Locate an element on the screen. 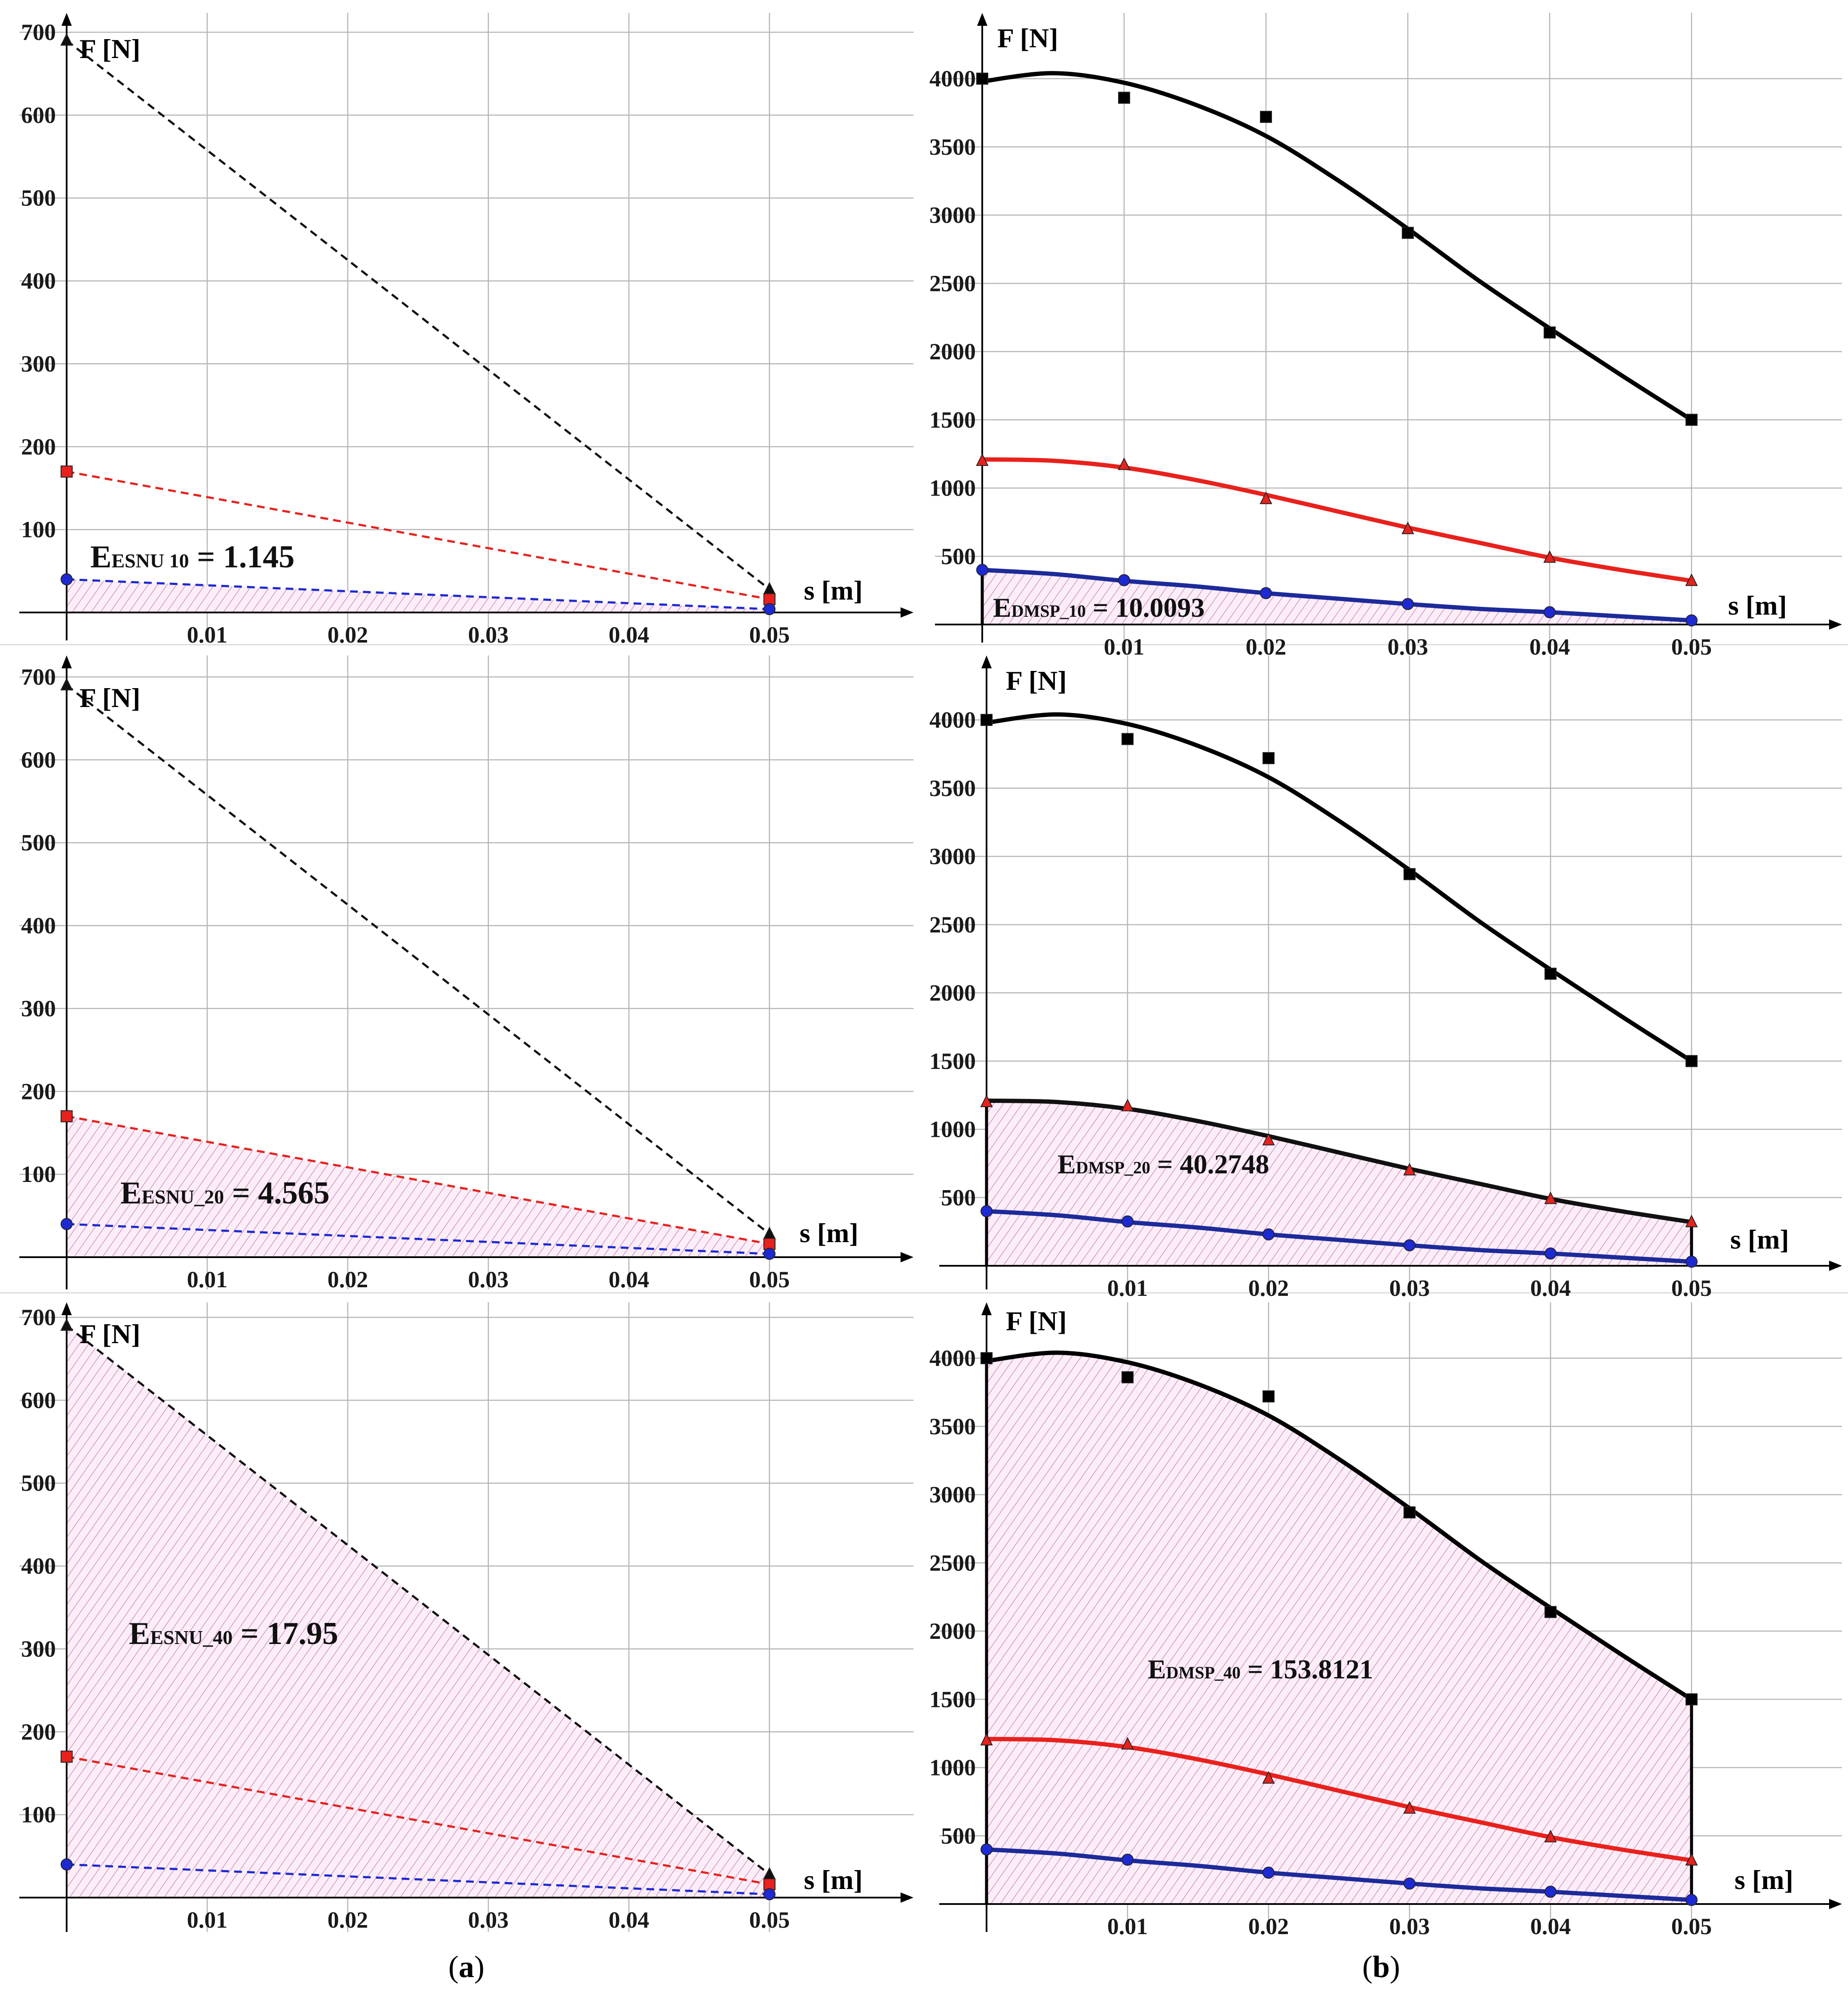 The image size is (1848, 1993). energy-annotation: EESNU_40 = 17.95 is located at coordinates (233, 1633).